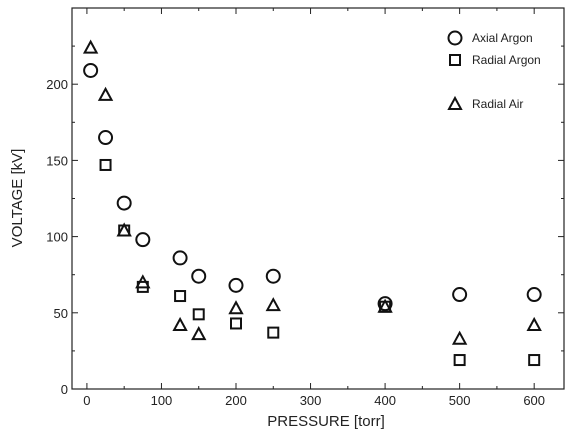 The image size is (571, 434). What do you see at coordinates (534, 400) in the screenshot?
I see `x-tick-label: 600` at bounding box center [534, 400].